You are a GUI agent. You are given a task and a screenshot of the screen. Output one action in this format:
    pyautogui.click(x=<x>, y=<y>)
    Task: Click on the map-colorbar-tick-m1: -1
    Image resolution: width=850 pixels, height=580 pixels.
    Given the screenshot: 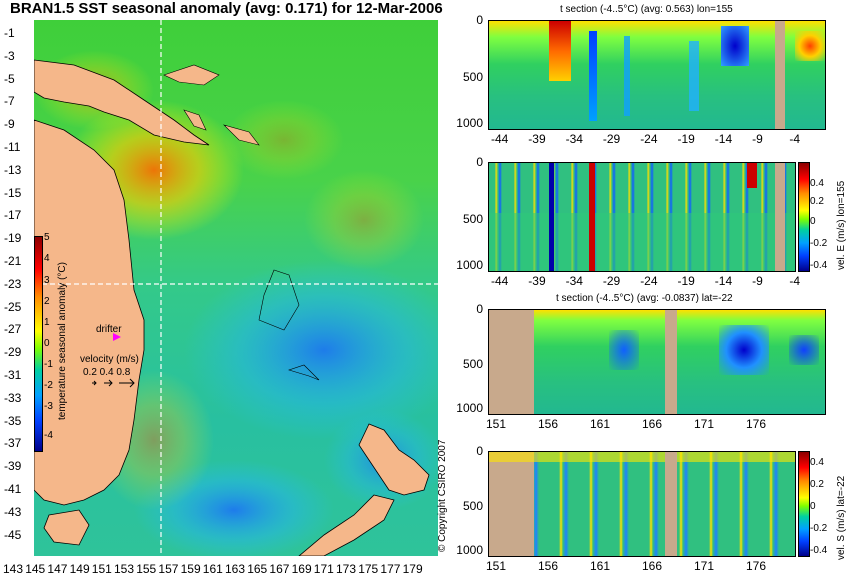 What is the action you would take?
    pyautogui.click(x=48, y=364)
    